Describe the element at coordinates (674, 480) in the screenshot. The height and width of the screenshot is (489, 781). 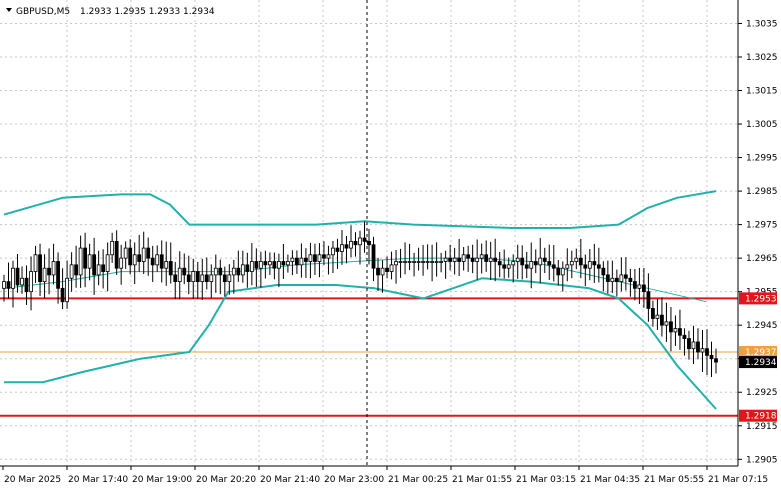
I see `x-tick-label: 21 Mar 05:55` at that location.